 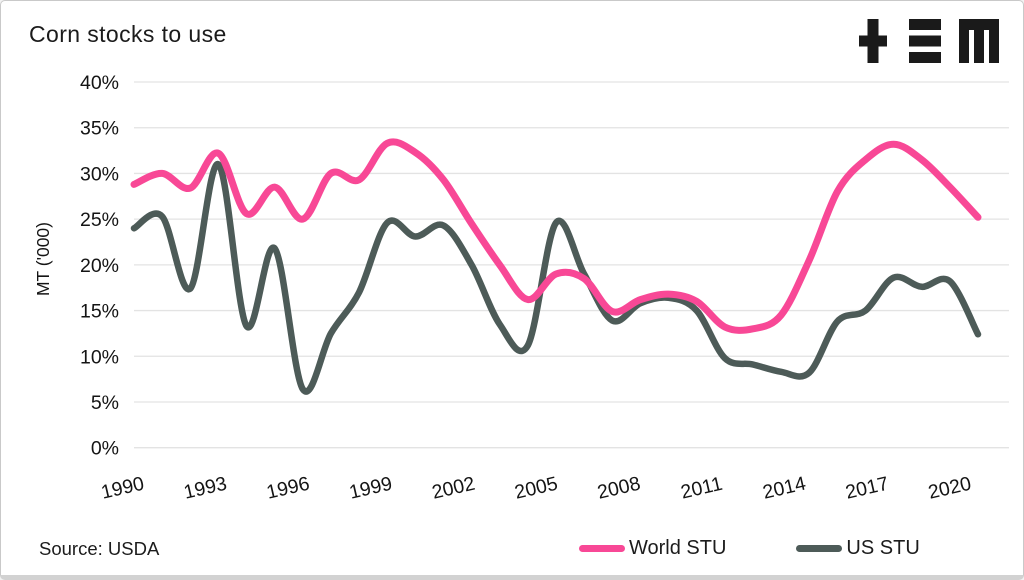 I want to click on svg-text: 10%, so click(x=99, y=357).